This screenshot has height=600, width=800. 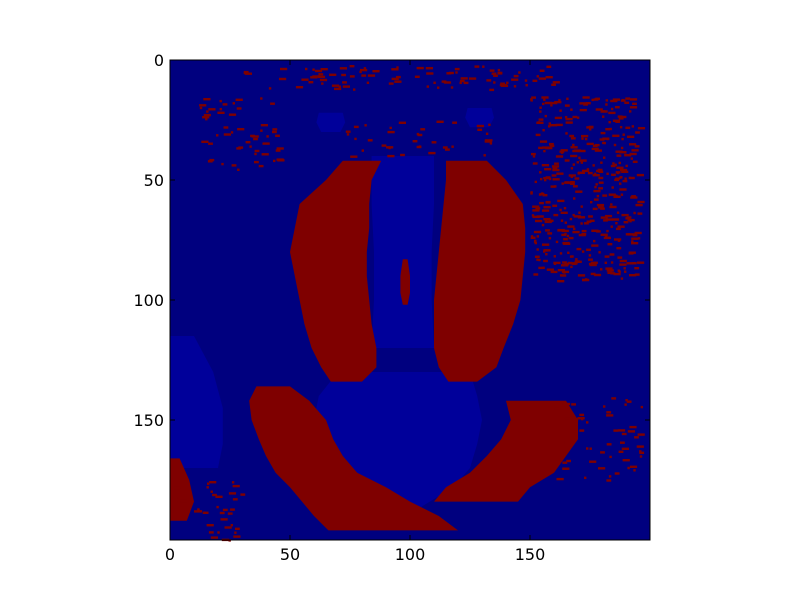 I want to click on region-left-eye, so click(x=331, y=122).